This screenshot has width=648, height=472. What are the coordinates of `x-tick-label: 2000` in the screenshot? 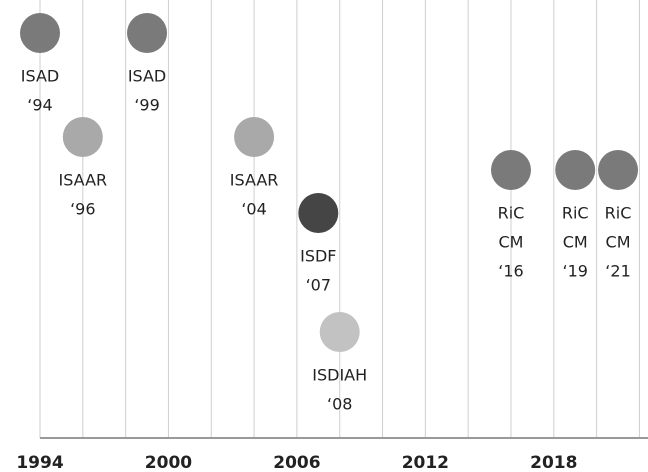 It's located at (168, 462).